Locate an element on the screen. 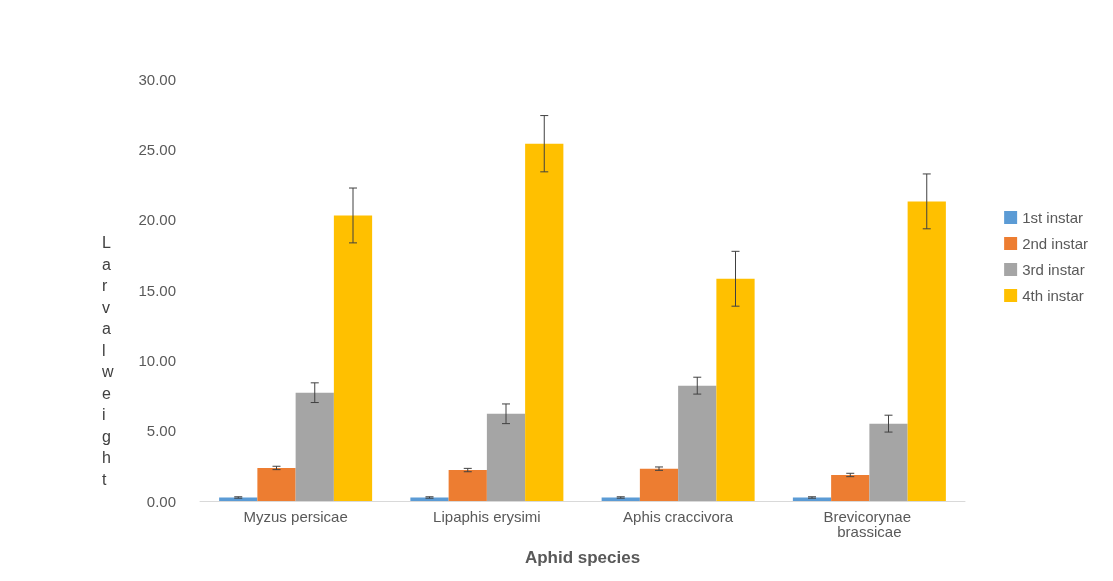 The image size is (1113, 581). y-tick-label: 5.00 is located at coordinates (161, 431).